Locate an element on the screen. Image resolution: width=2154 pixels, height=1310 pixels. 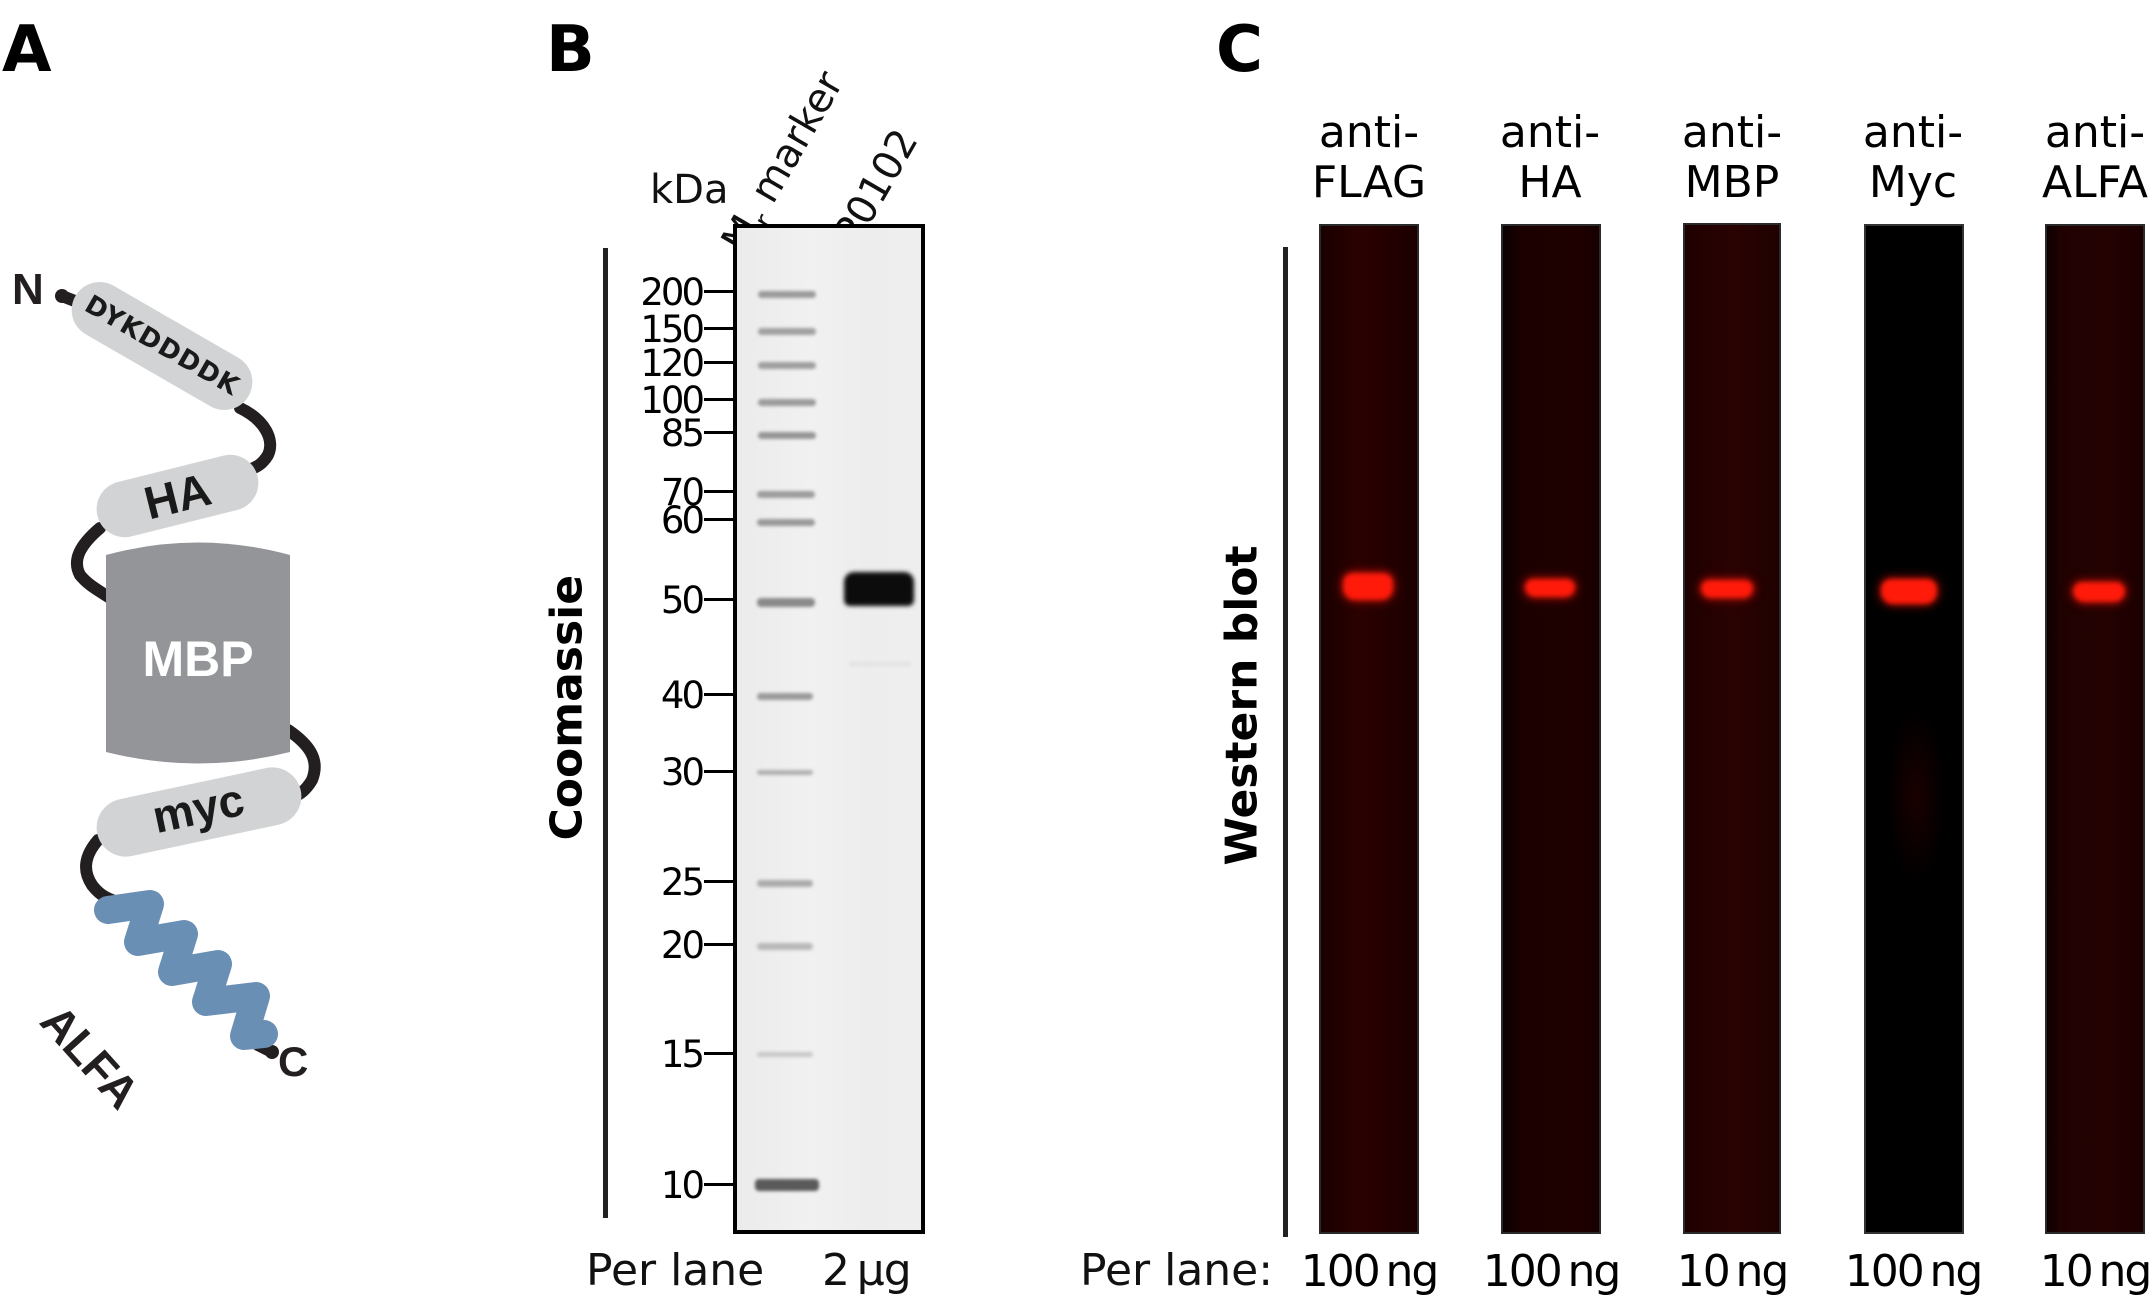
western-bracket-line is located at coordinates (1285, 742).